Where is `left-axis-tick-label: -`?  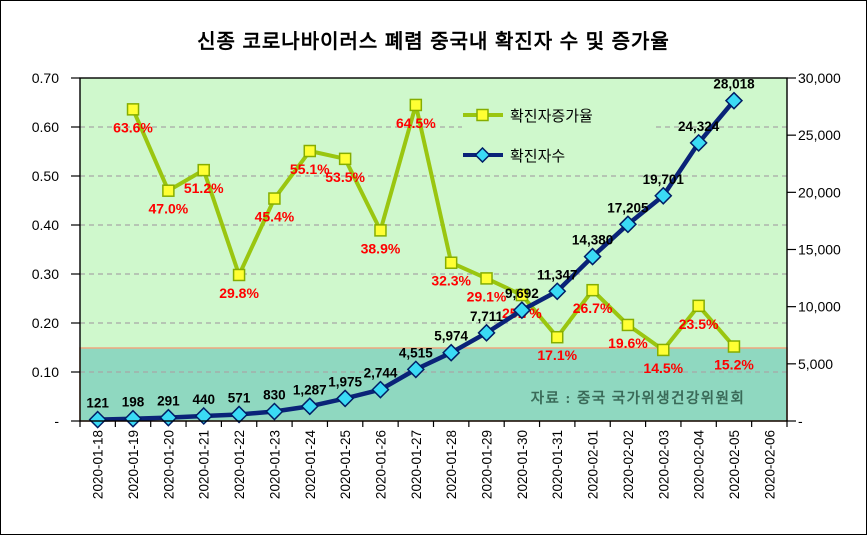
left-axis-tick-label: - is located at coordinates (56, 421).